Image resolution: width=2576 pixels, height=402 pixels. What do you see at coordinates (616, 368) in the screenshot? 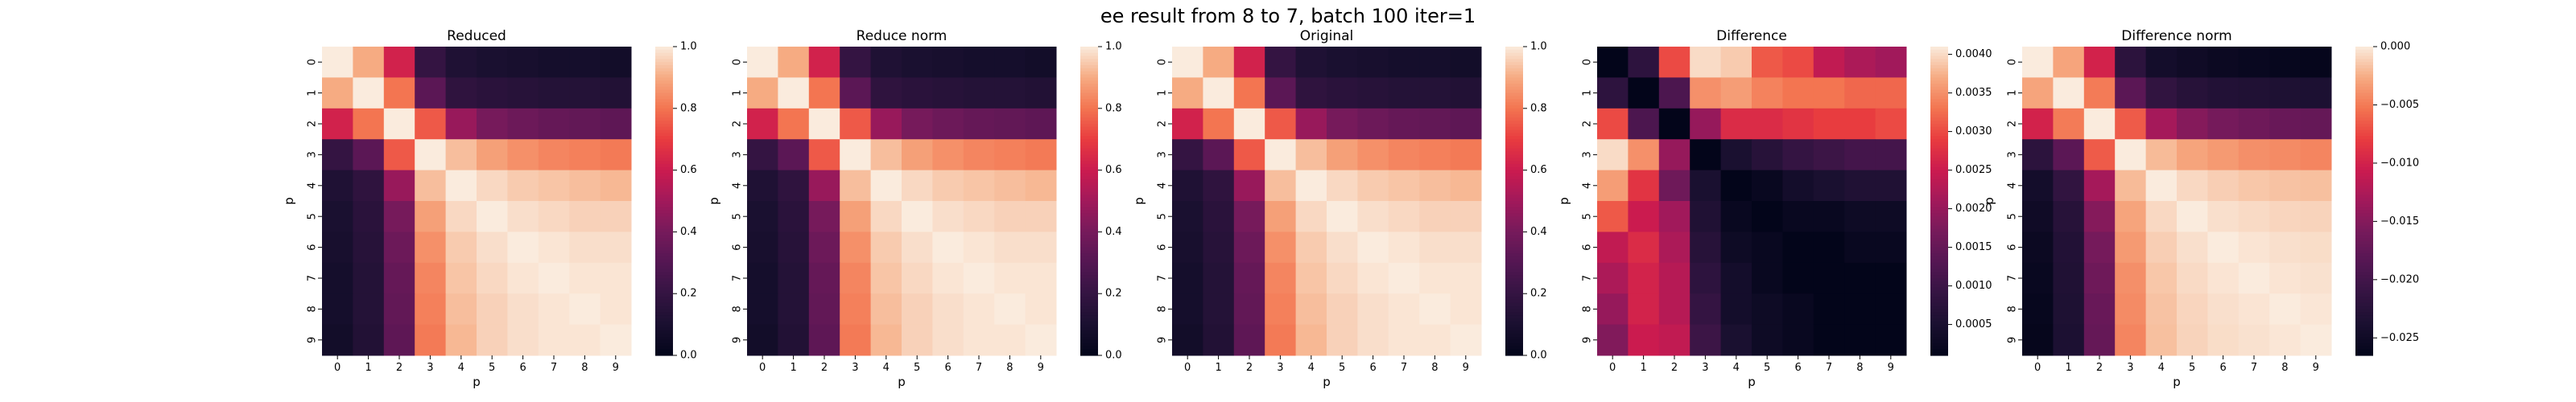
I see `x-tick-label: 9` at bounding box center [616, 368].